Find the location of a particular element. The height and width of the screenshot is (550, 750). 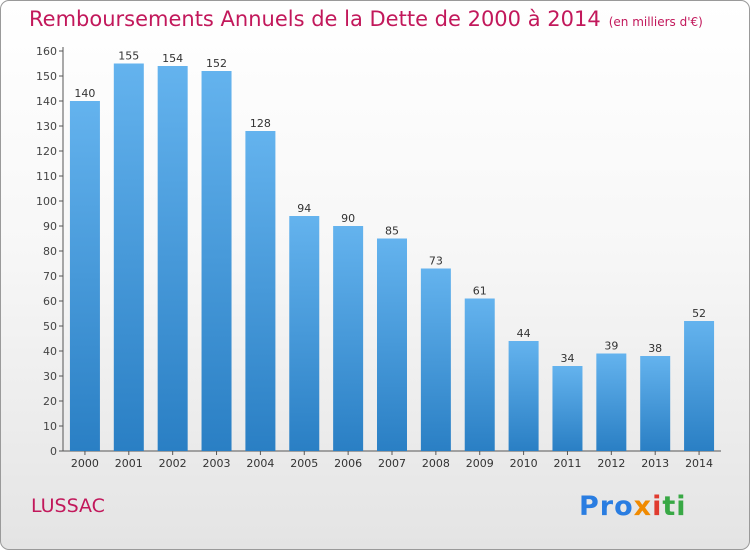

x-tick-label-2005: 2005 is located at coordinates (304, 463).